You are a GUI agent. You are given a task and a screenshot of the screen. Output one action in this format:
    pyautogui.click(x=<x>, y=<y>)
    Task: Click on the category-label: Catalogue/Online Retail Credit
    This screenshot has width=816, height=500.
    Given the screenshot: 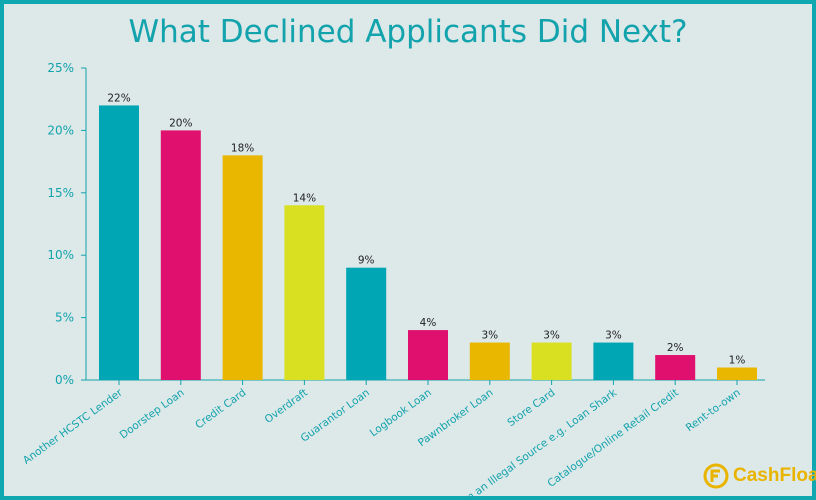 What is the action you would take?
    pyautogui.click(x=613, y=438)
    